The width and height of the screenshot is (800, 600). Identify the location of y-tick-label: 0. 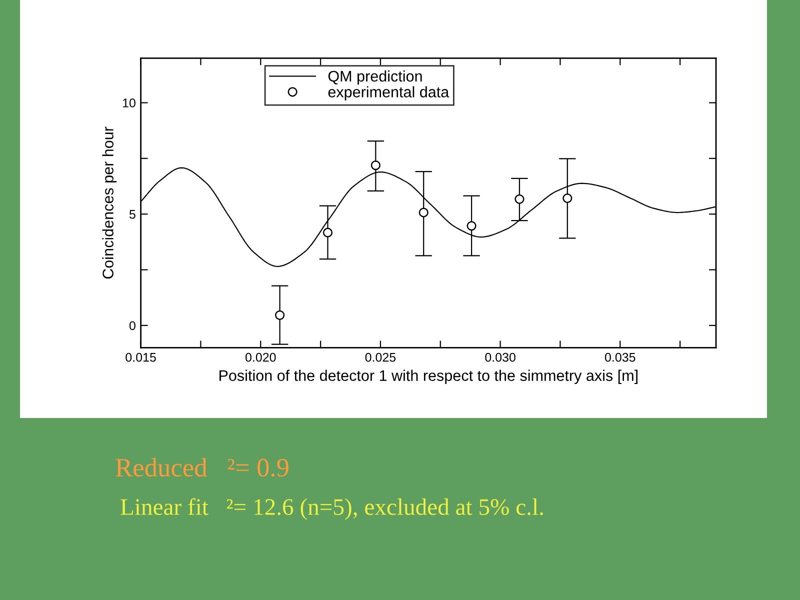
(132, 325).